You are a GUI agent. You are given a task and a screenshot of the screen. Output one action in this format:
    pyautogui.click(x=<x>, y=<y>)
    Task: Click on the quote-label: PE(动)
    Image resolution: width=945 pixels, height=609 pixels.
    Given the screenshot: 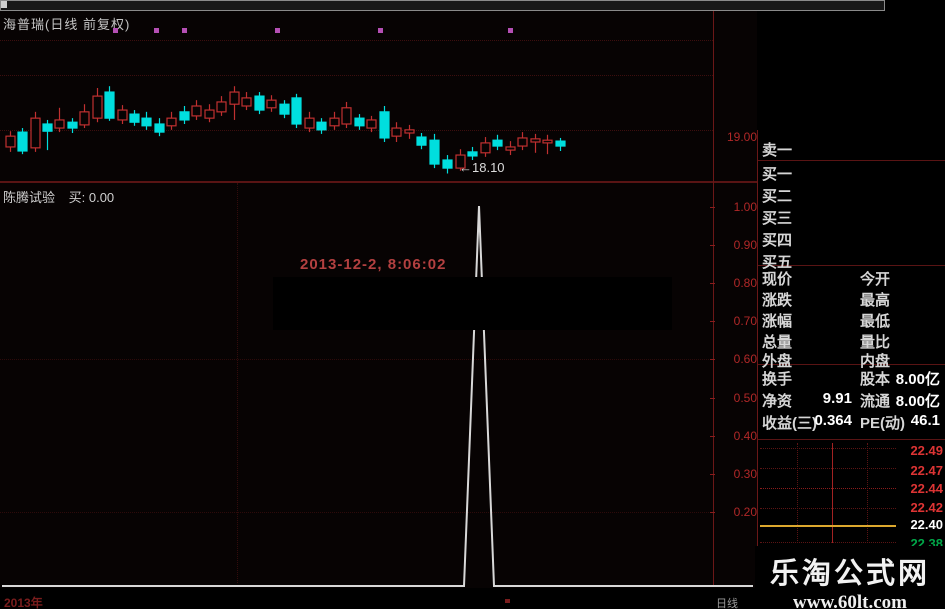 What is the action you would take?
    pyautogui.click(x=883, y=423)
    